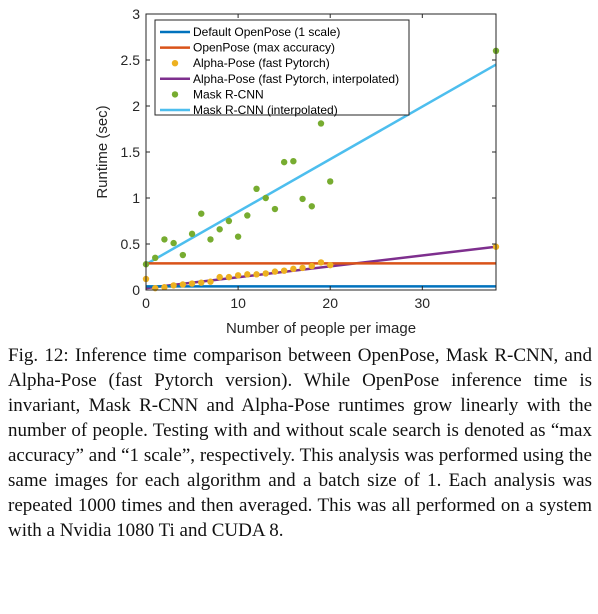  Describe the element at coordinates (136, 198) in the screenshot. I see `y-tick-label: 1` at that location.